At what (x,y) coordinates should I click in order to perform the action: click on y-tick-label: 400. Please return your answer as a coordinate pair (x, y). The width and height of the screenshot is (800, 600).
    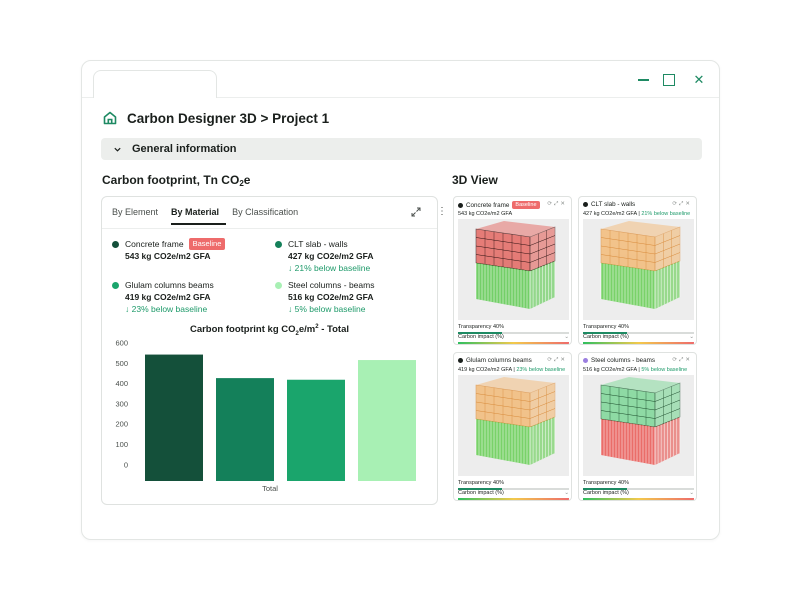
    Looking at the image, I should click on (121, 383).